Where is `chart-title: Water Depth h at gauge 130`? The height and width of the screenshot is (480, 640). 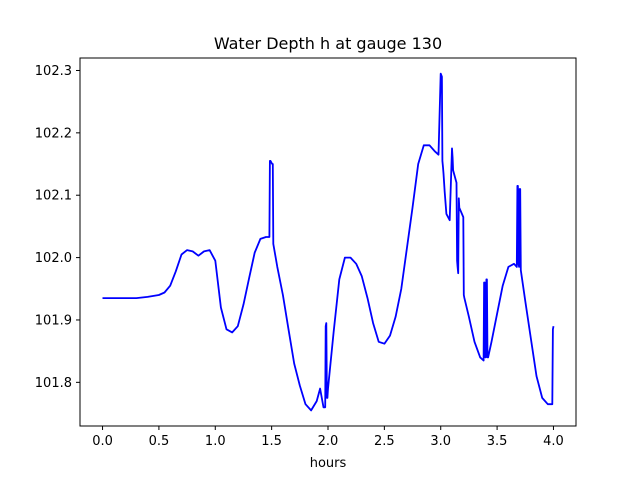
chart-title: Water Depth h at gauge 130 is located at coordinates (328, 43).